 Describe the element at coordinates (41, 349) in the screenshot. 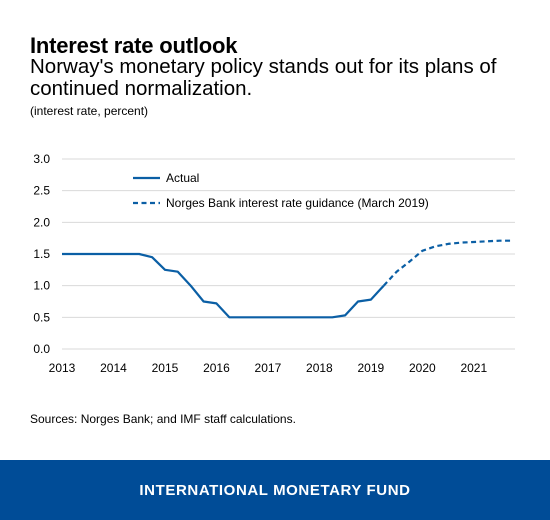

I see `y-tick-label: 0.0` at that location.